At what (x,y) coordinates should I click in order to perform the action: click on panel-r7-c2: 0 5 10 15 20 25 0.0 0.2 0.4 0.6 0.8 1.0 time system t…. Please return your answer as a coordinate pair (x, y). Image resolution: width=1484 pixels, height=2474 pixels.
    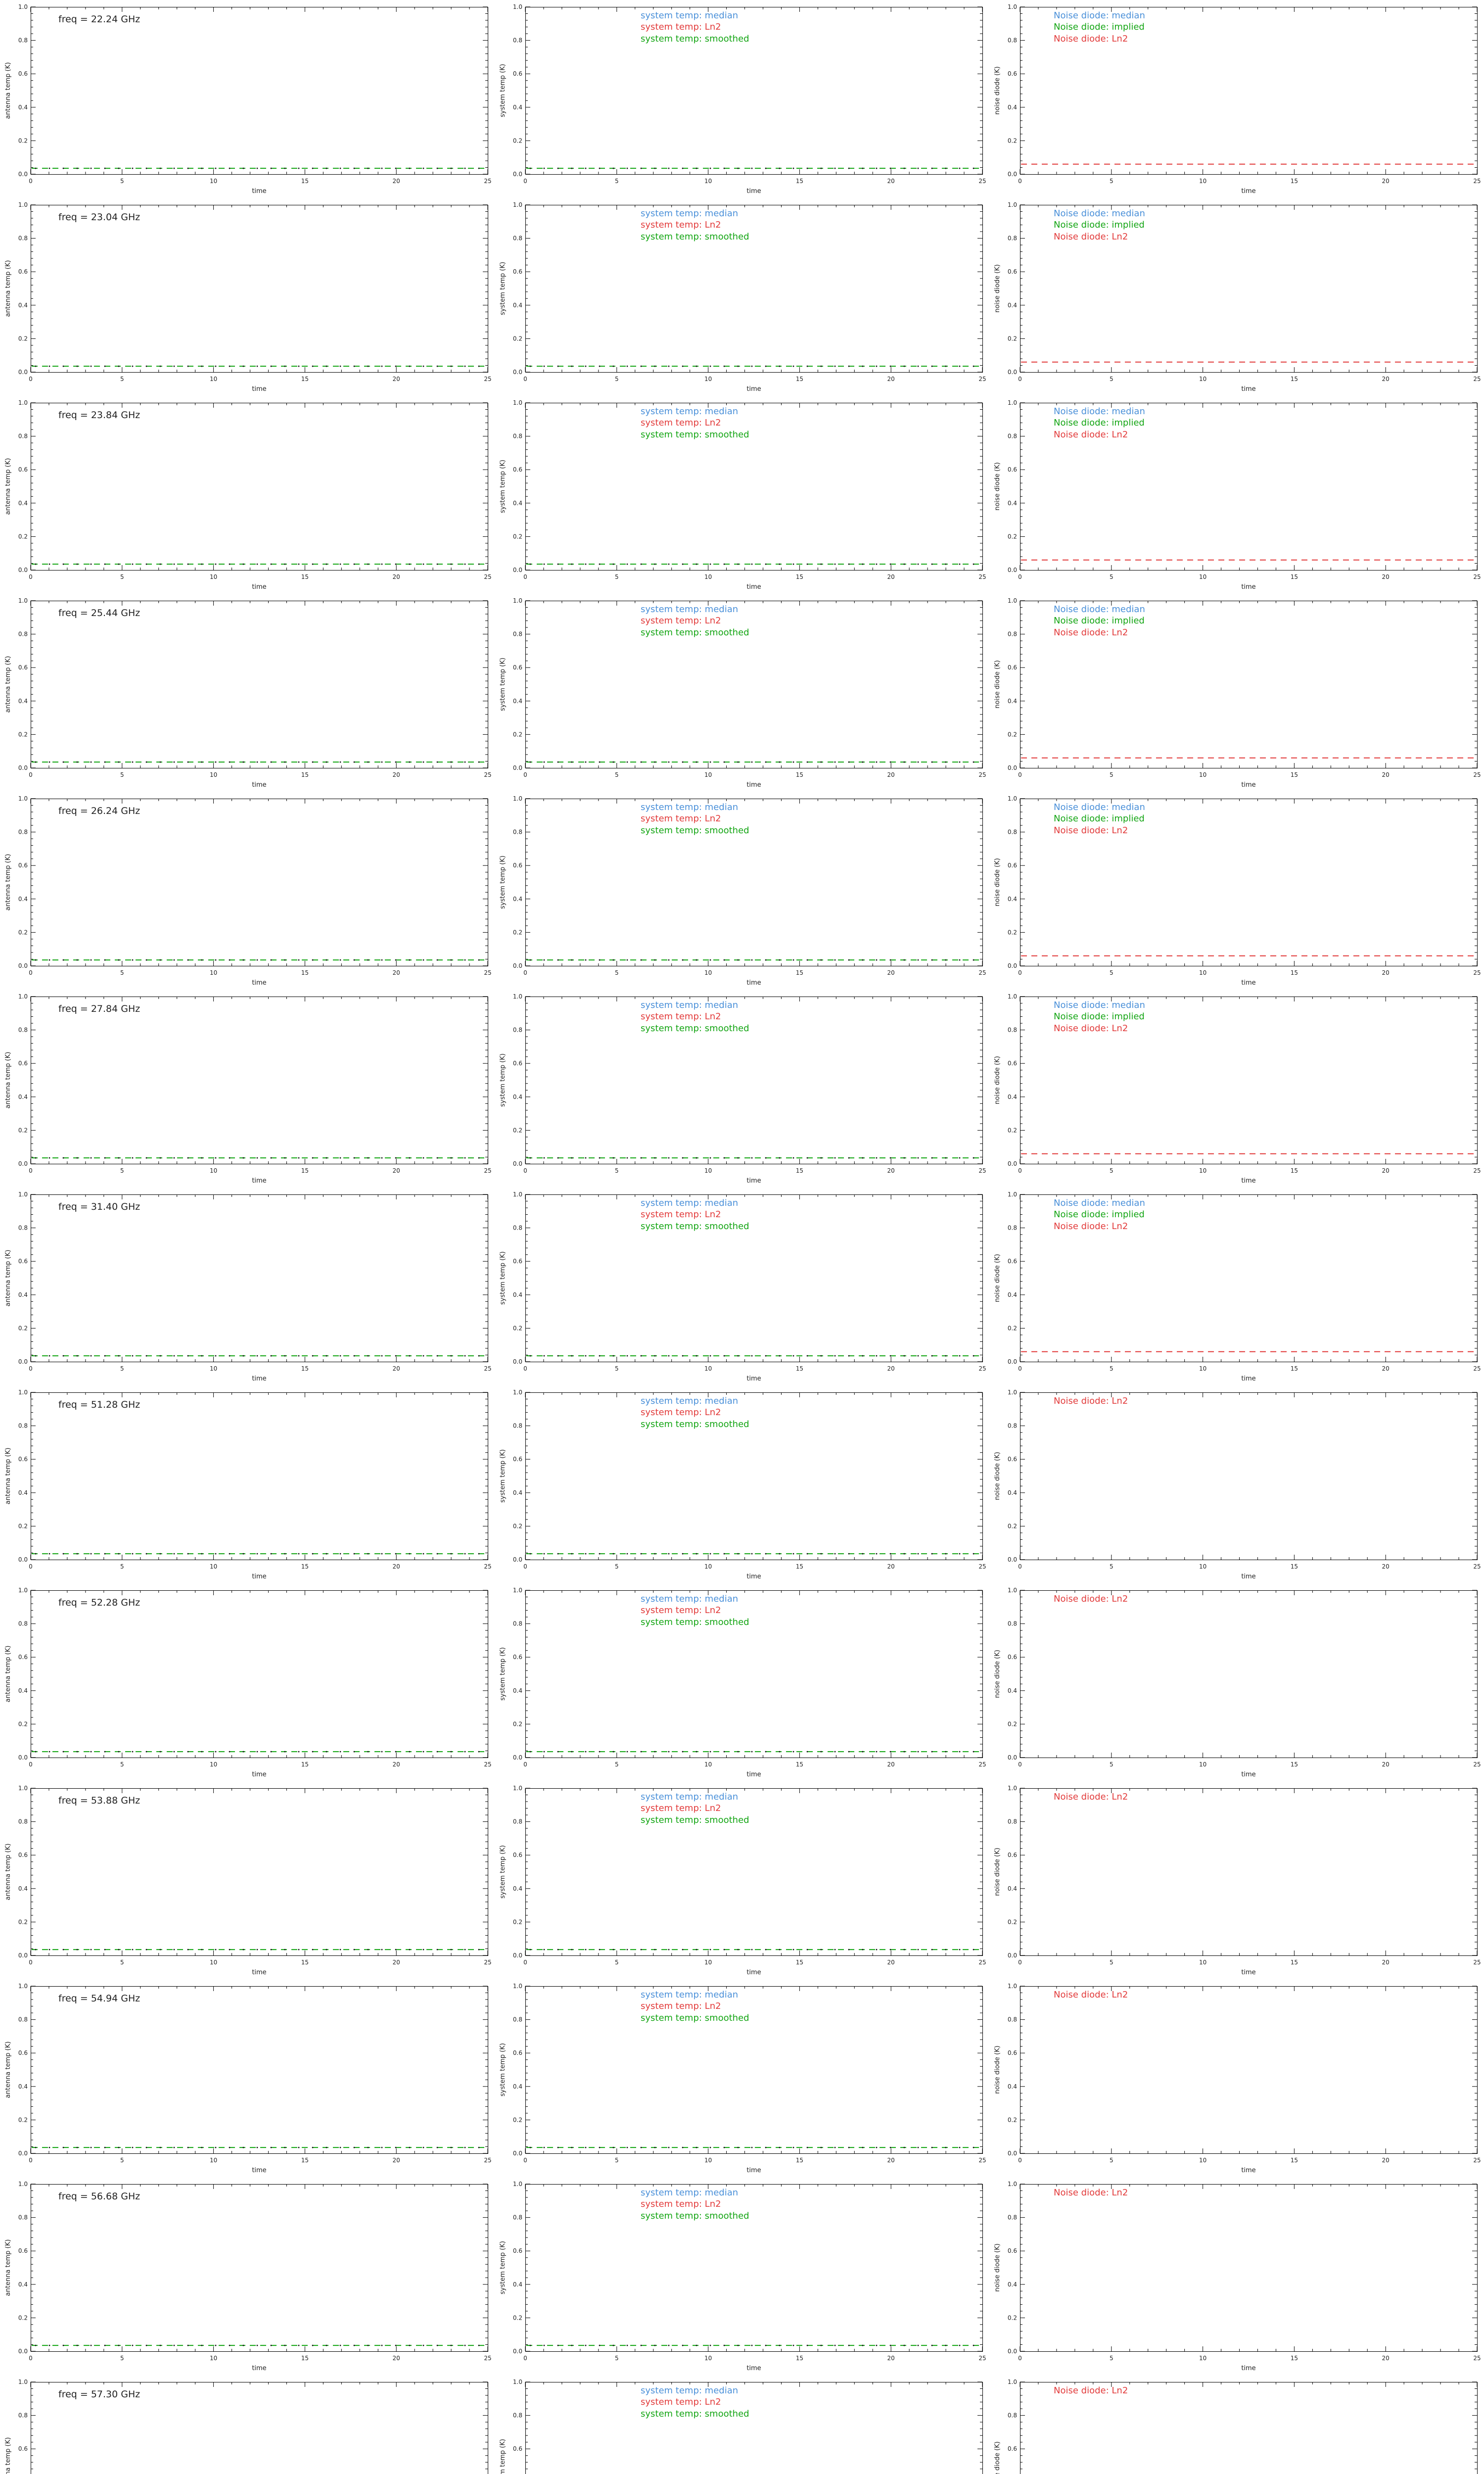
    Looking at the image, I should click on (742, 1287).